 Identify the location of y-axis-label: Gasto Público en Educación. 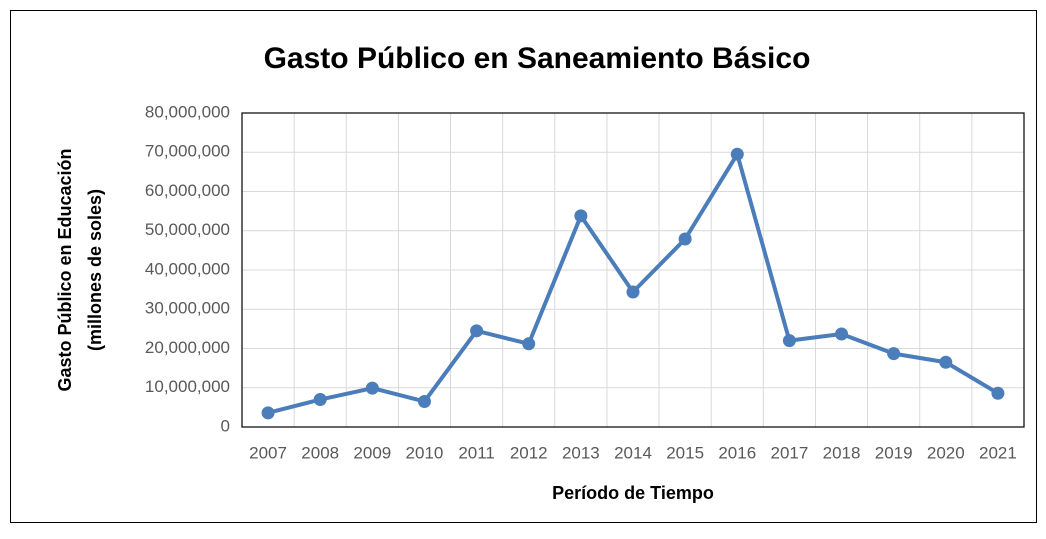
(65, 269).